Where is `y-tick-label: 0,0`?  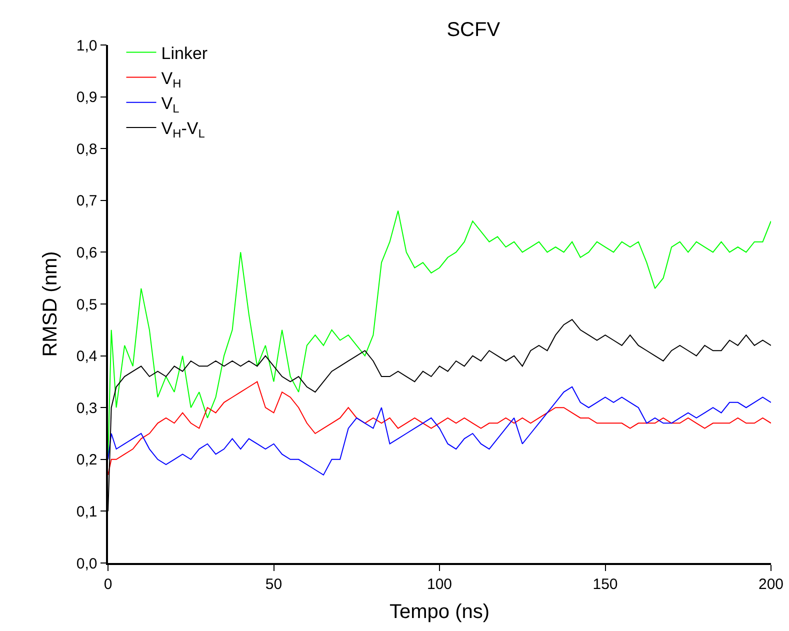
y-tick-label: 0,0 is located at coordinates (87, 563).